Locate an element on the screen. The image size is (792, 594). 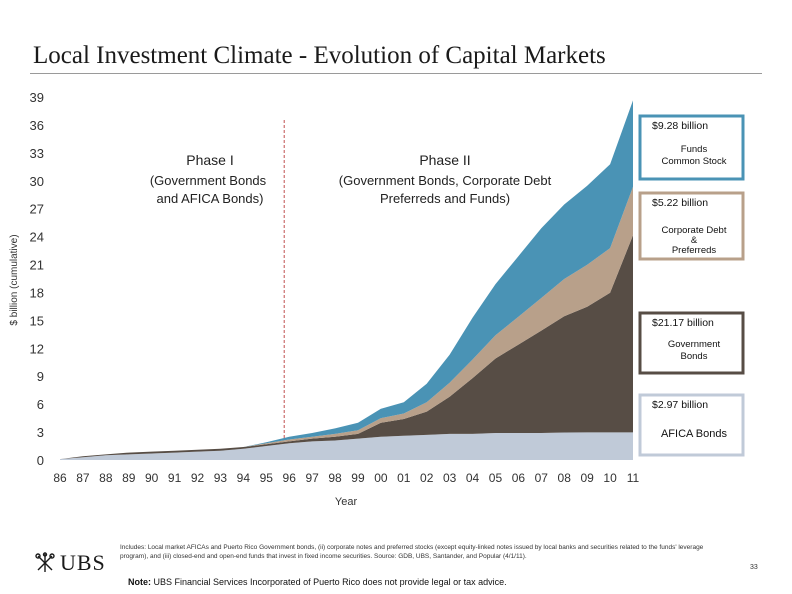
page-number: 33 is located at coordinates (754, 567).